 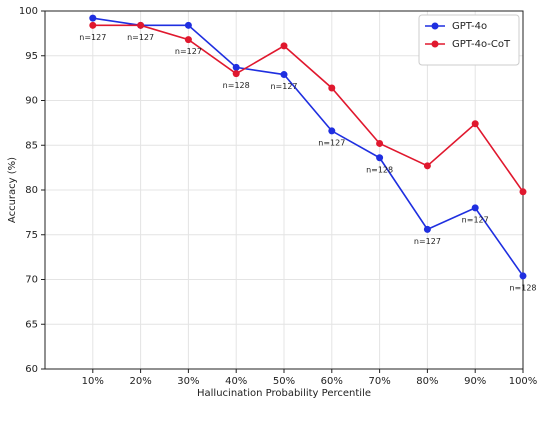 What do you see at coordinates (284, 381) in the screenshot?
I see `x-tick-label: 50%` at bounding box center [284, 381].